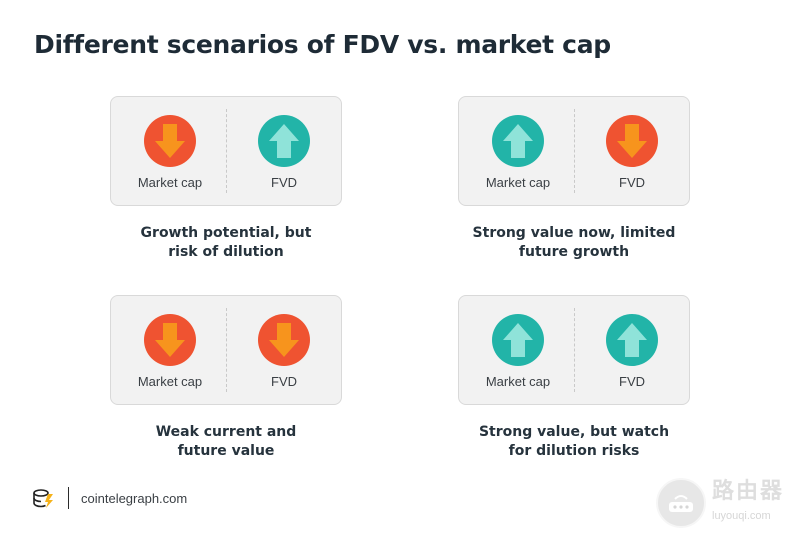 This screenshot has width=800, height=544. What do you see at coordinates (574, 242) in the screenshot?
I see `scenario-caption: Strong value now, limited future growth` at bounding box center [574, 242].